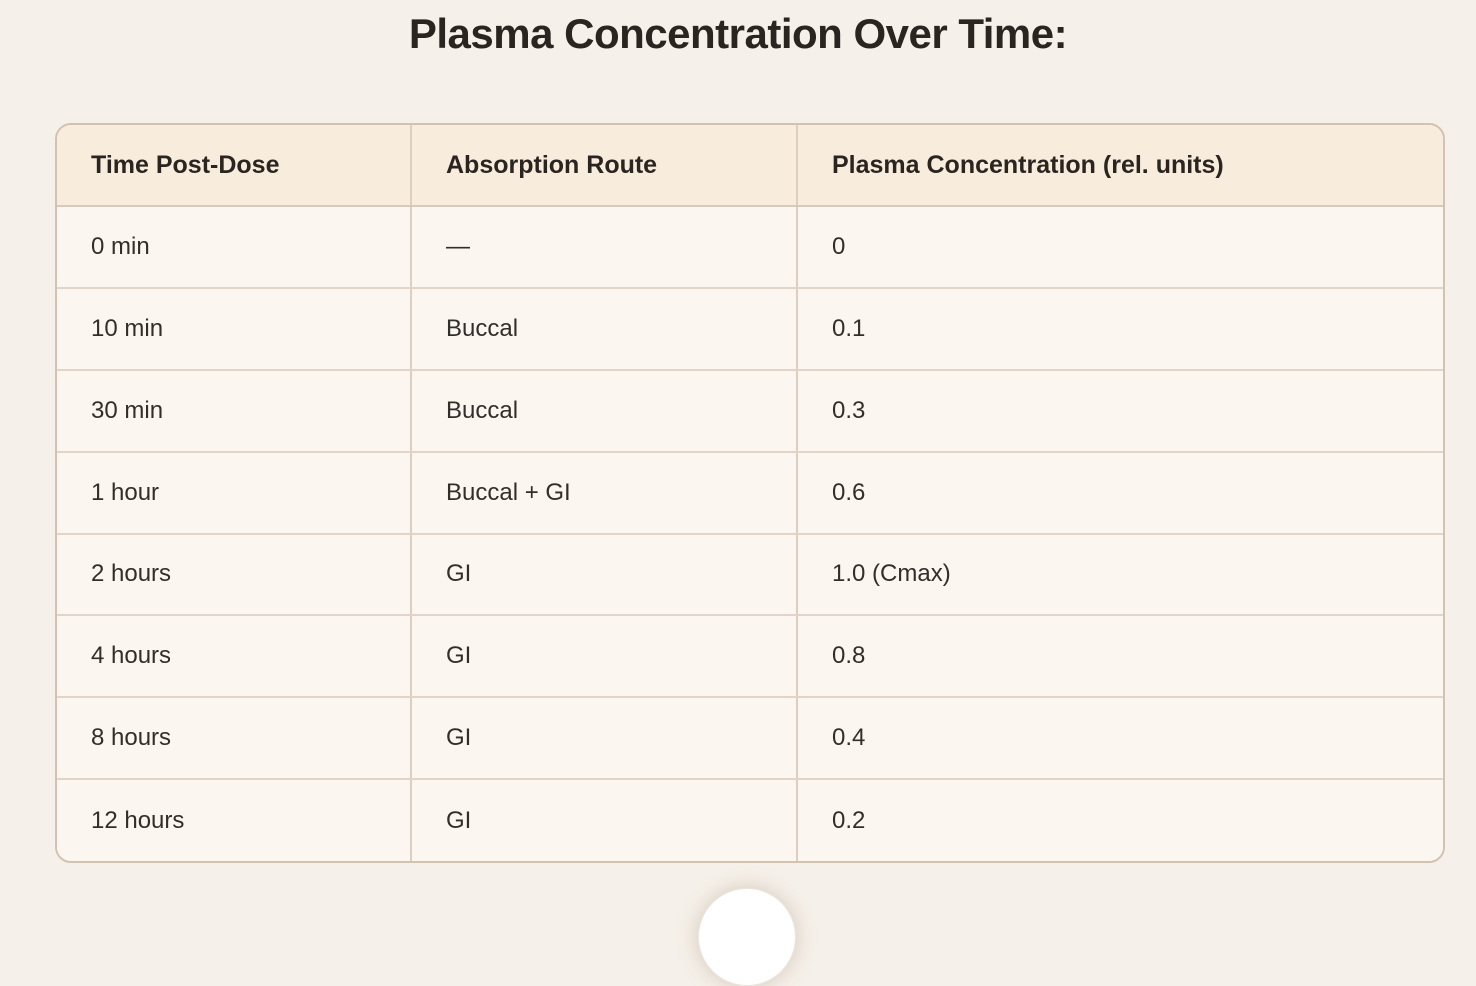 The width and height of the screenshot is (1476, 986). I want to click on column-header-1: Time Post-Dose, so click(234, 166).